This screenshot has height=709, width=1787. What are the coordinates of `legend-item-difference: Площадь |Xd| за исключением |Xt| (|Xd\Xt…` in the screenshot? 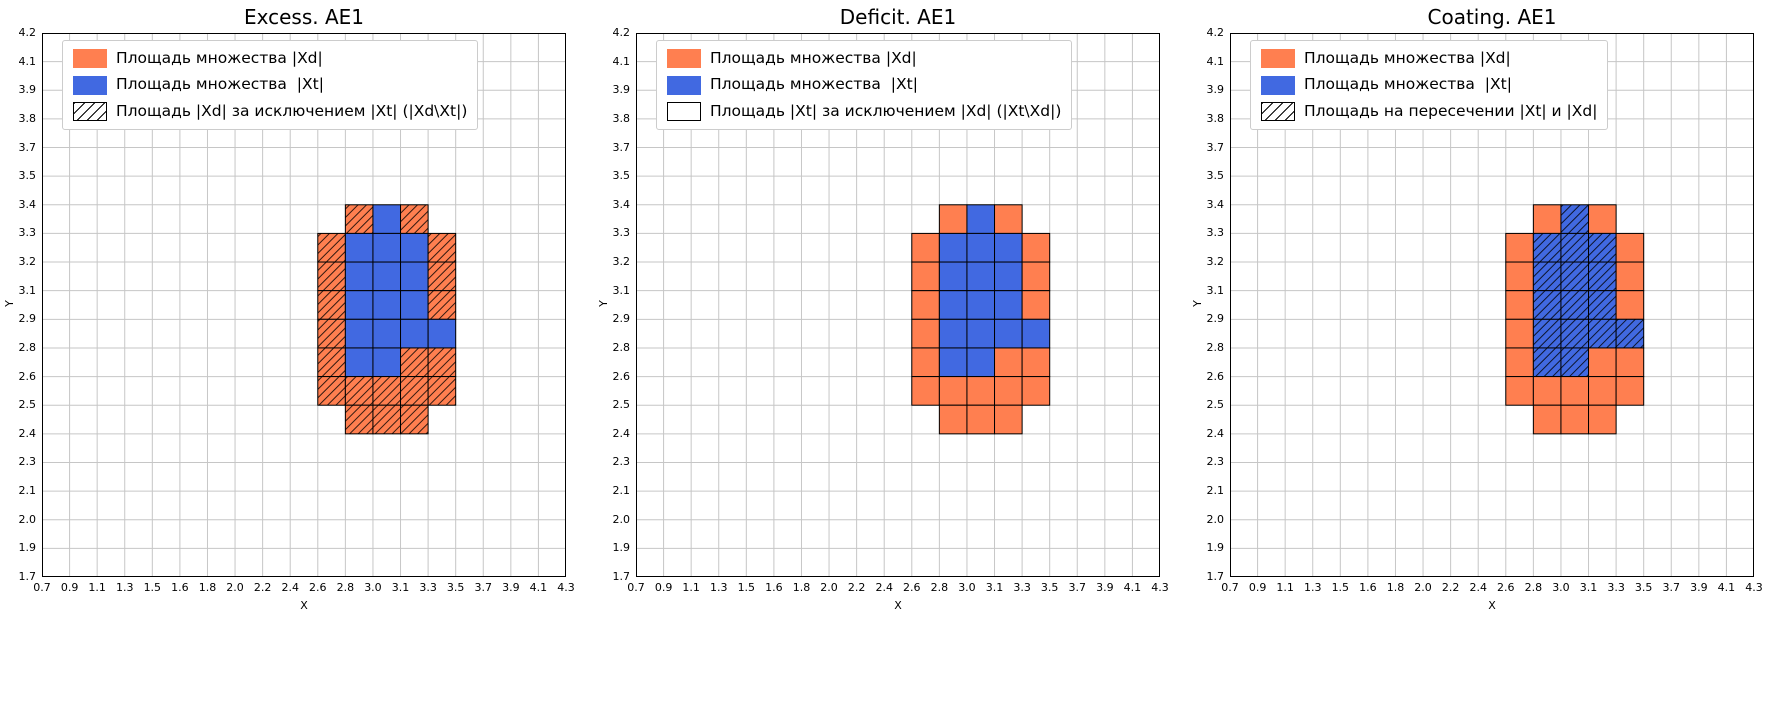 It's located at (270, 111).